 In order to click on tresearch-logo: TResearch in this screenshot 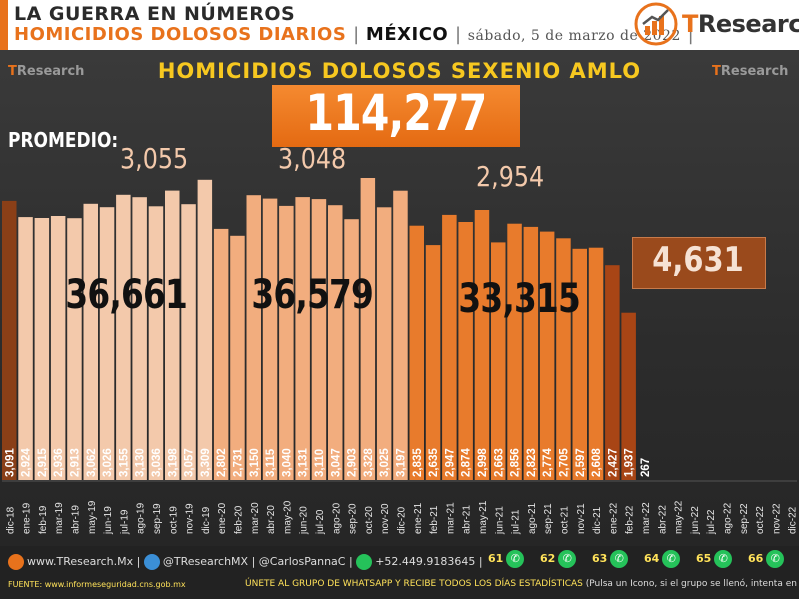, I will do `click(716, 25)`.